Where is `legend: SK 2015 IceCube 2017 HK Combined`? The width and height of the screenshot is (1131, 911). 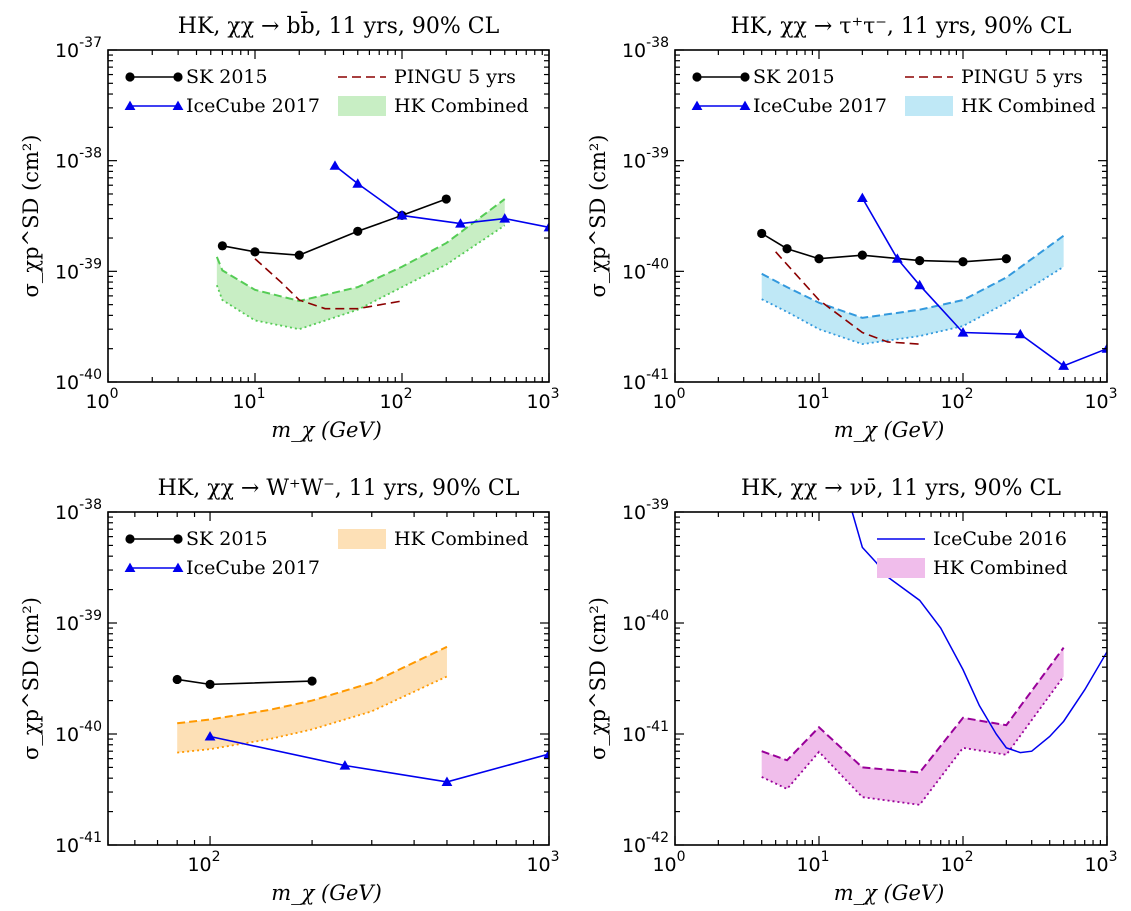
legend: SK 2015 IceCube 2017 HK Combined is located at coordinates (326, 553).